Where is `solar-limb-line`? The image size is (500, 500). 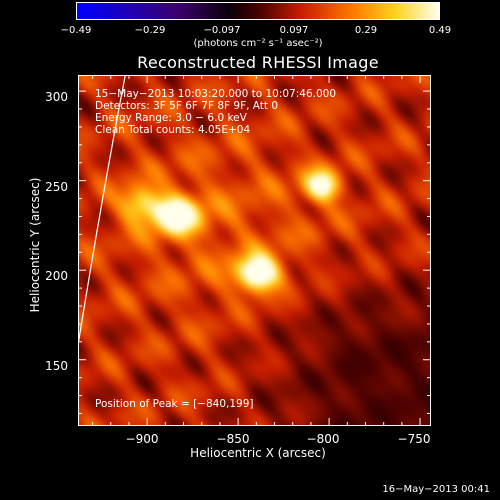
solar-limb-line is located at coordinates (102, 210).